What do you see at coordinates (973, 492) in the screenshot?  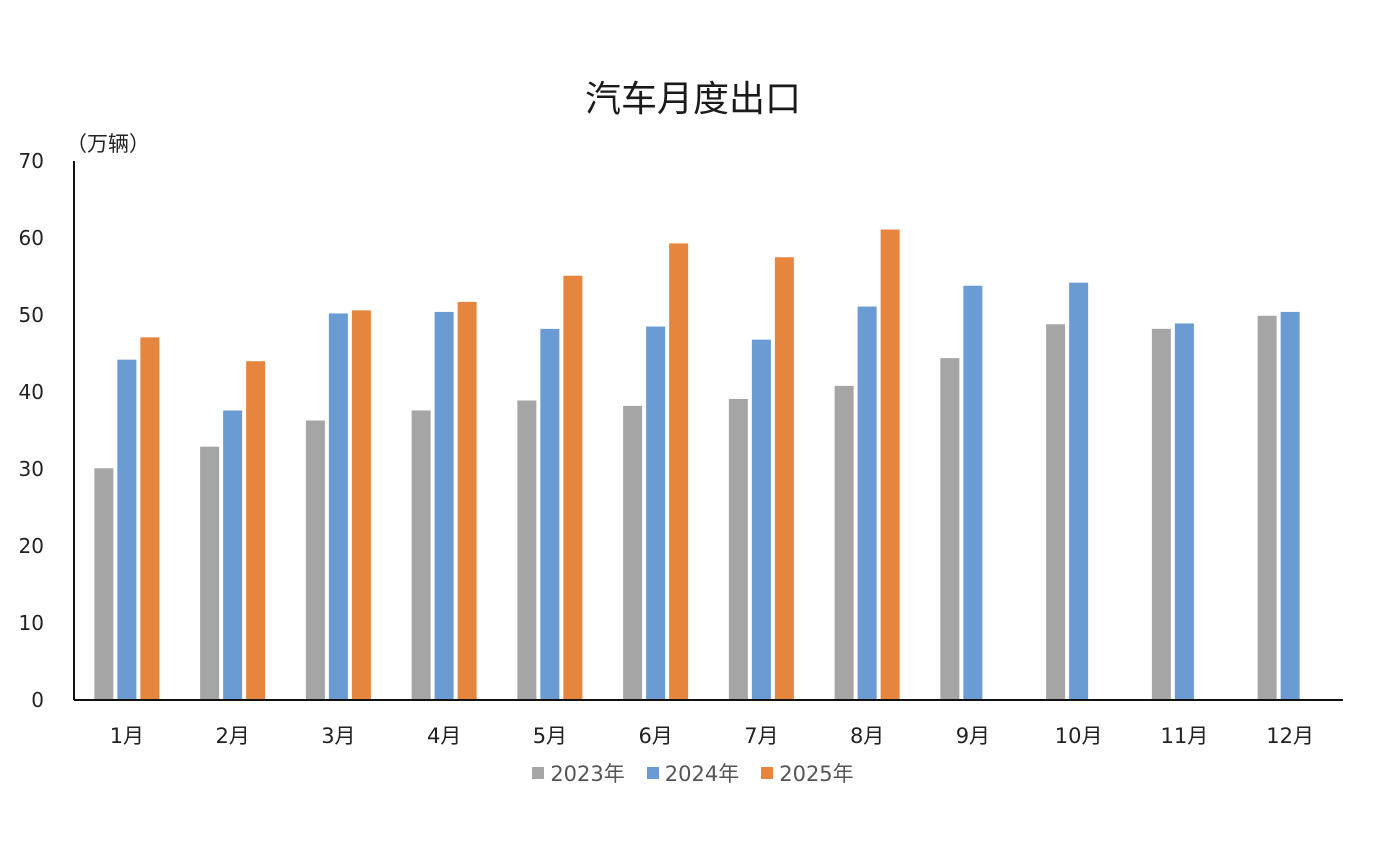 I see `bar-2024年-9月` at bounding box center [973, 492].